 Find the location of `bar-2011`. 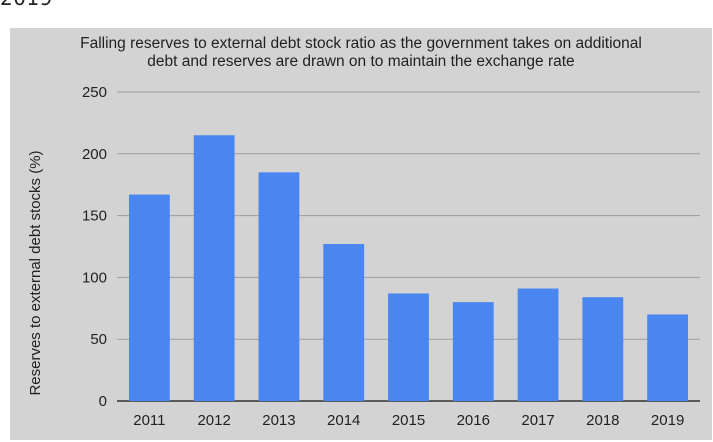

bar-2011 is located at coordinates (149, 297).